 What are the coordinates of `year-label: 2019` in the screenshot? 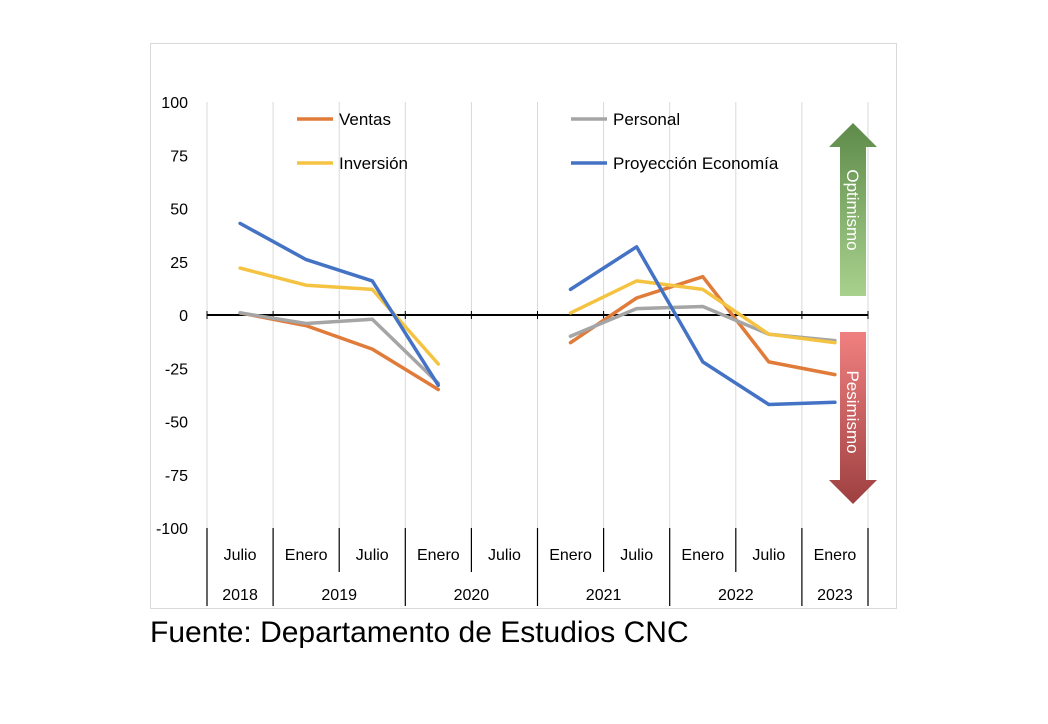 It's located at (339, 595).